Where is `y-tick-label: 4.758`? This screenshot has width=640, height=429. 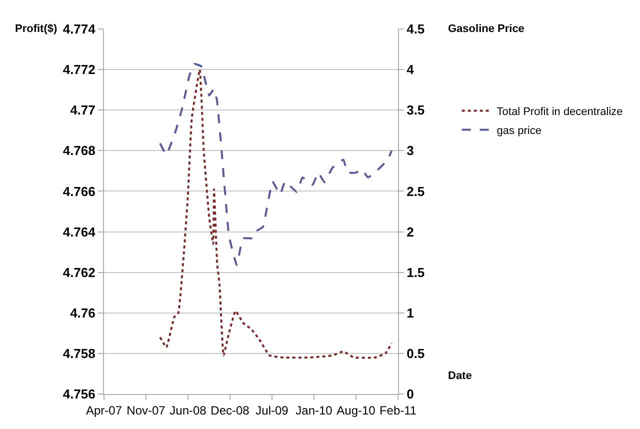
y-tick-label: 4.758 is located at coordinates (79, 353).